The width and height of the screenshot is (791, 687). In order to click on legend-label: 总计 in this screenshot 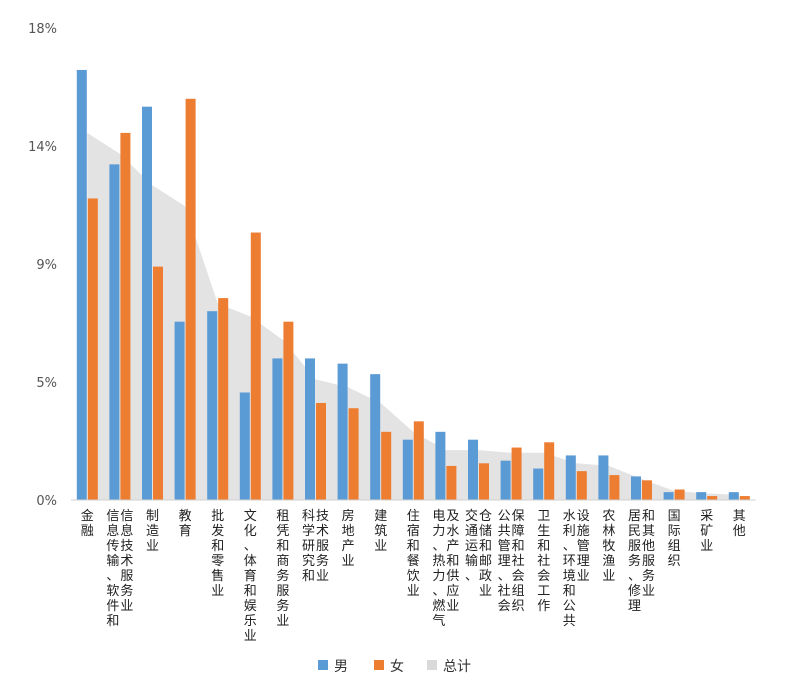, I will do `click(457, 667)`.